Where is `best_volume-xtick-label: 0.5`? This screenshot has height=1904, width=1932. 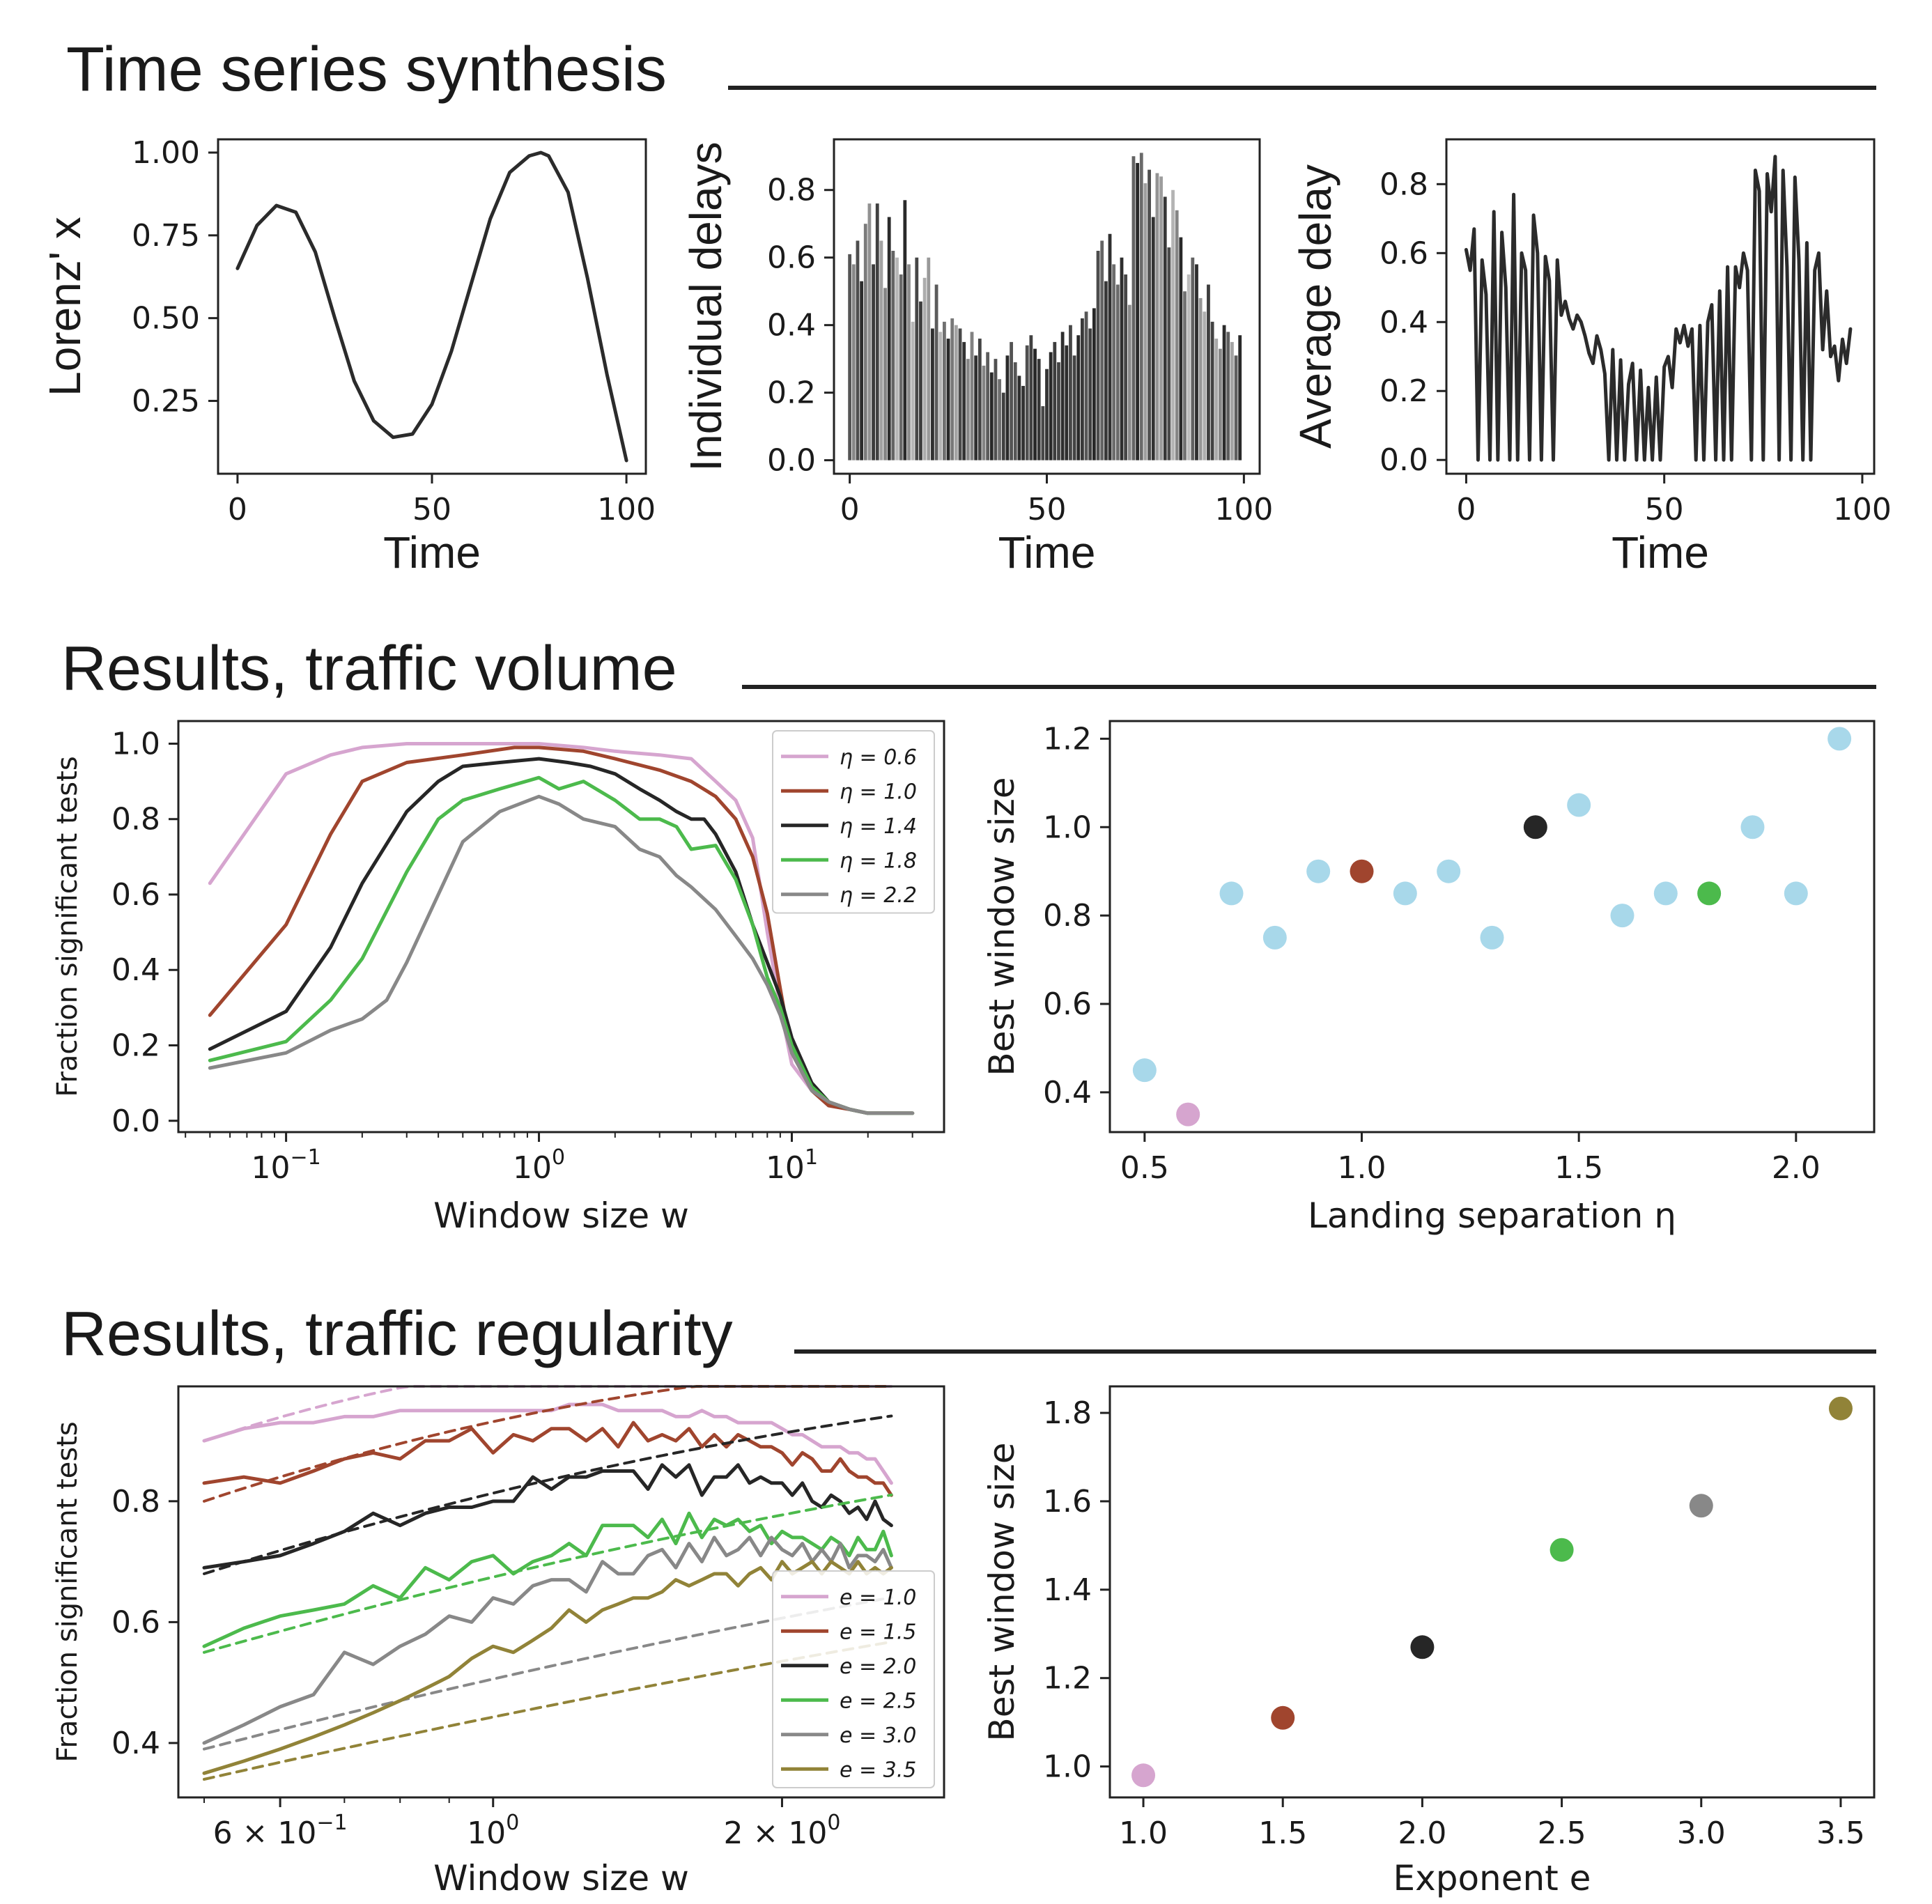 best_volume-xtick-label: 0.5 is located at coordinates (1144, 1168).